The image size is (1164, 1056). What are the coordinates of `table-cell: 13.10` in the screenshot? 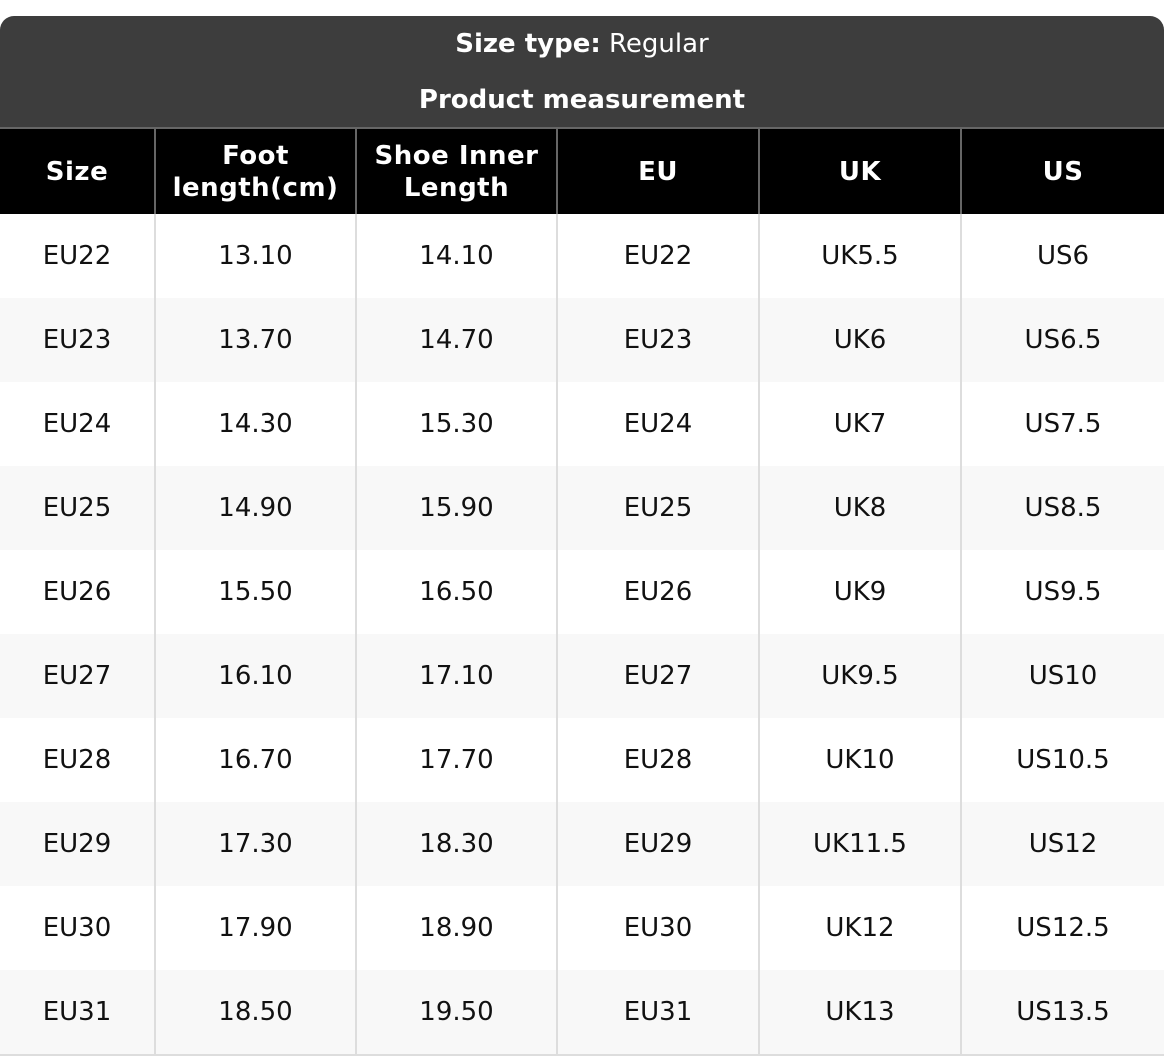 It's located at (255, 256).